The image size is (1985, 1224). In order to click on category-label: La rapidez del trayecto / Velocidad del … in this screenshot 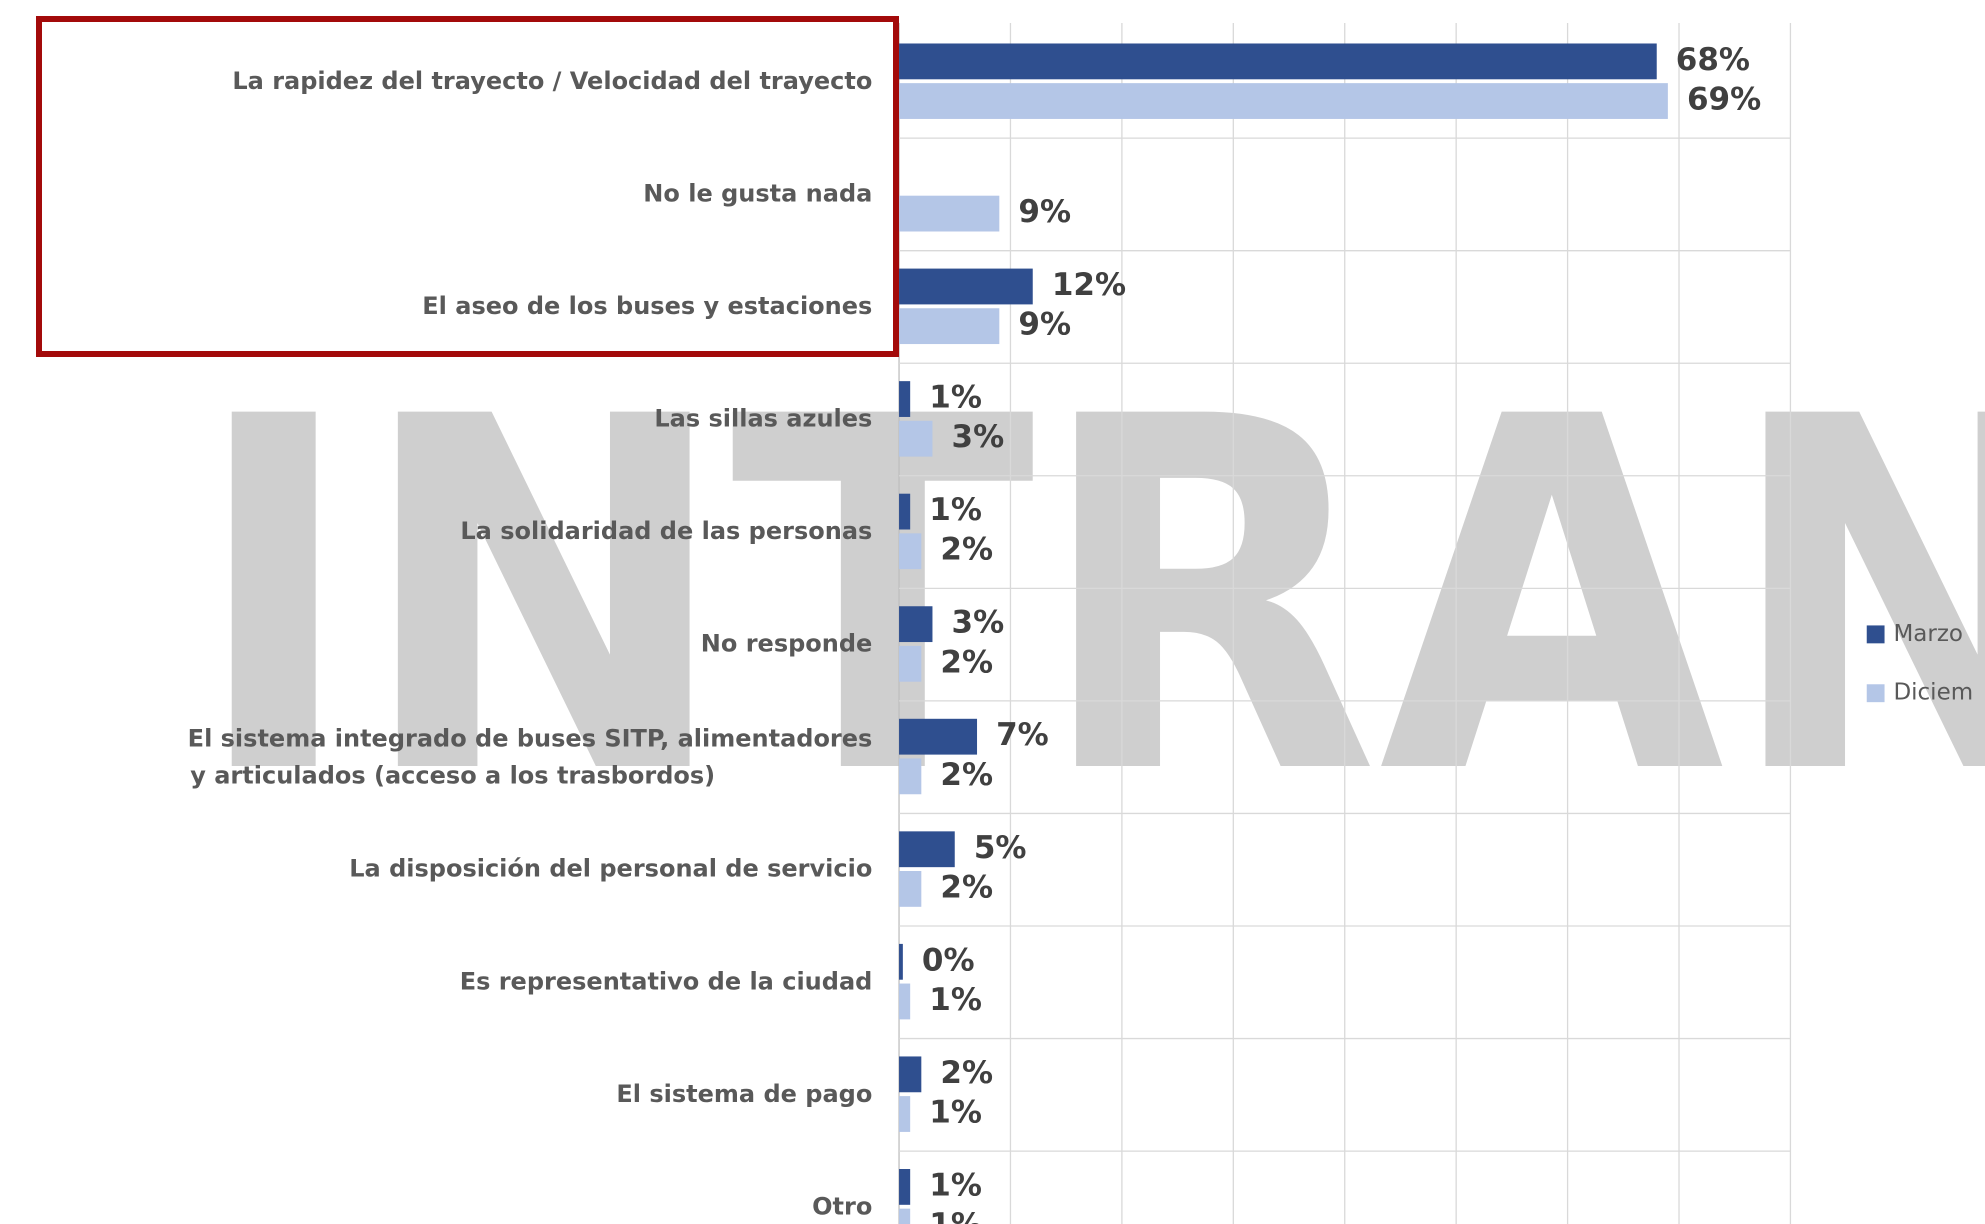, I will do `click(552, 81)`.